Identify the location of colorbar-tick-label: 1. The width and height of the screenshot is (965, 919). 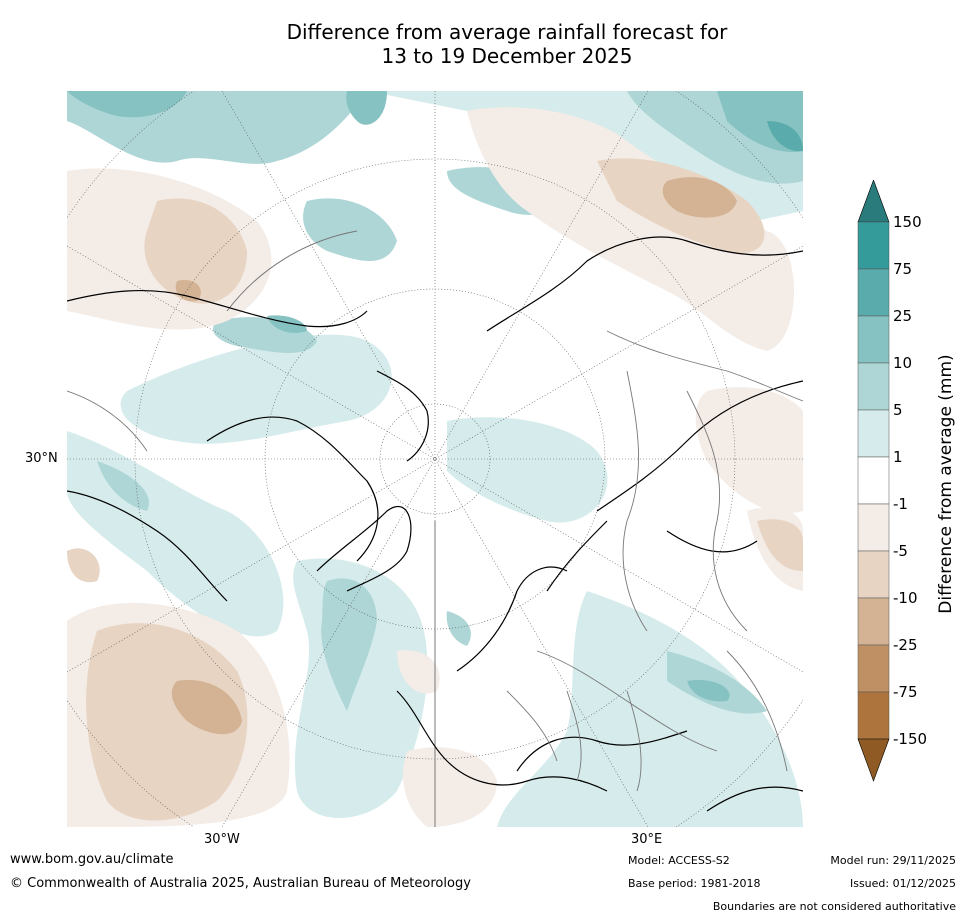
(898, 457).